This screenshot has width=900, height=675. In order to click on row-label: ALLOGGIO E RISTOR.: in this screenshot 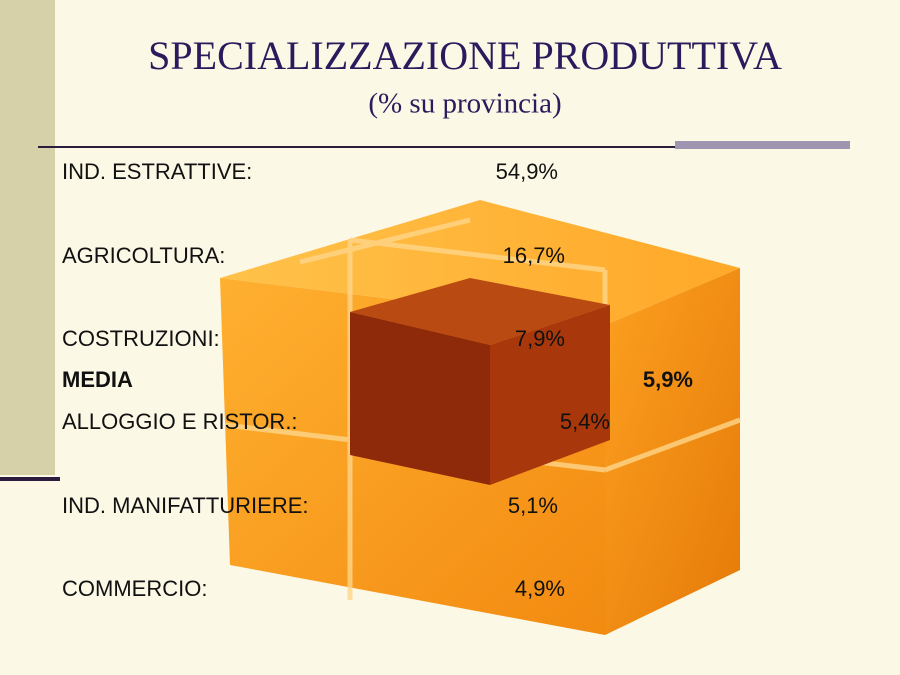, I will do `click(180, 421)`.